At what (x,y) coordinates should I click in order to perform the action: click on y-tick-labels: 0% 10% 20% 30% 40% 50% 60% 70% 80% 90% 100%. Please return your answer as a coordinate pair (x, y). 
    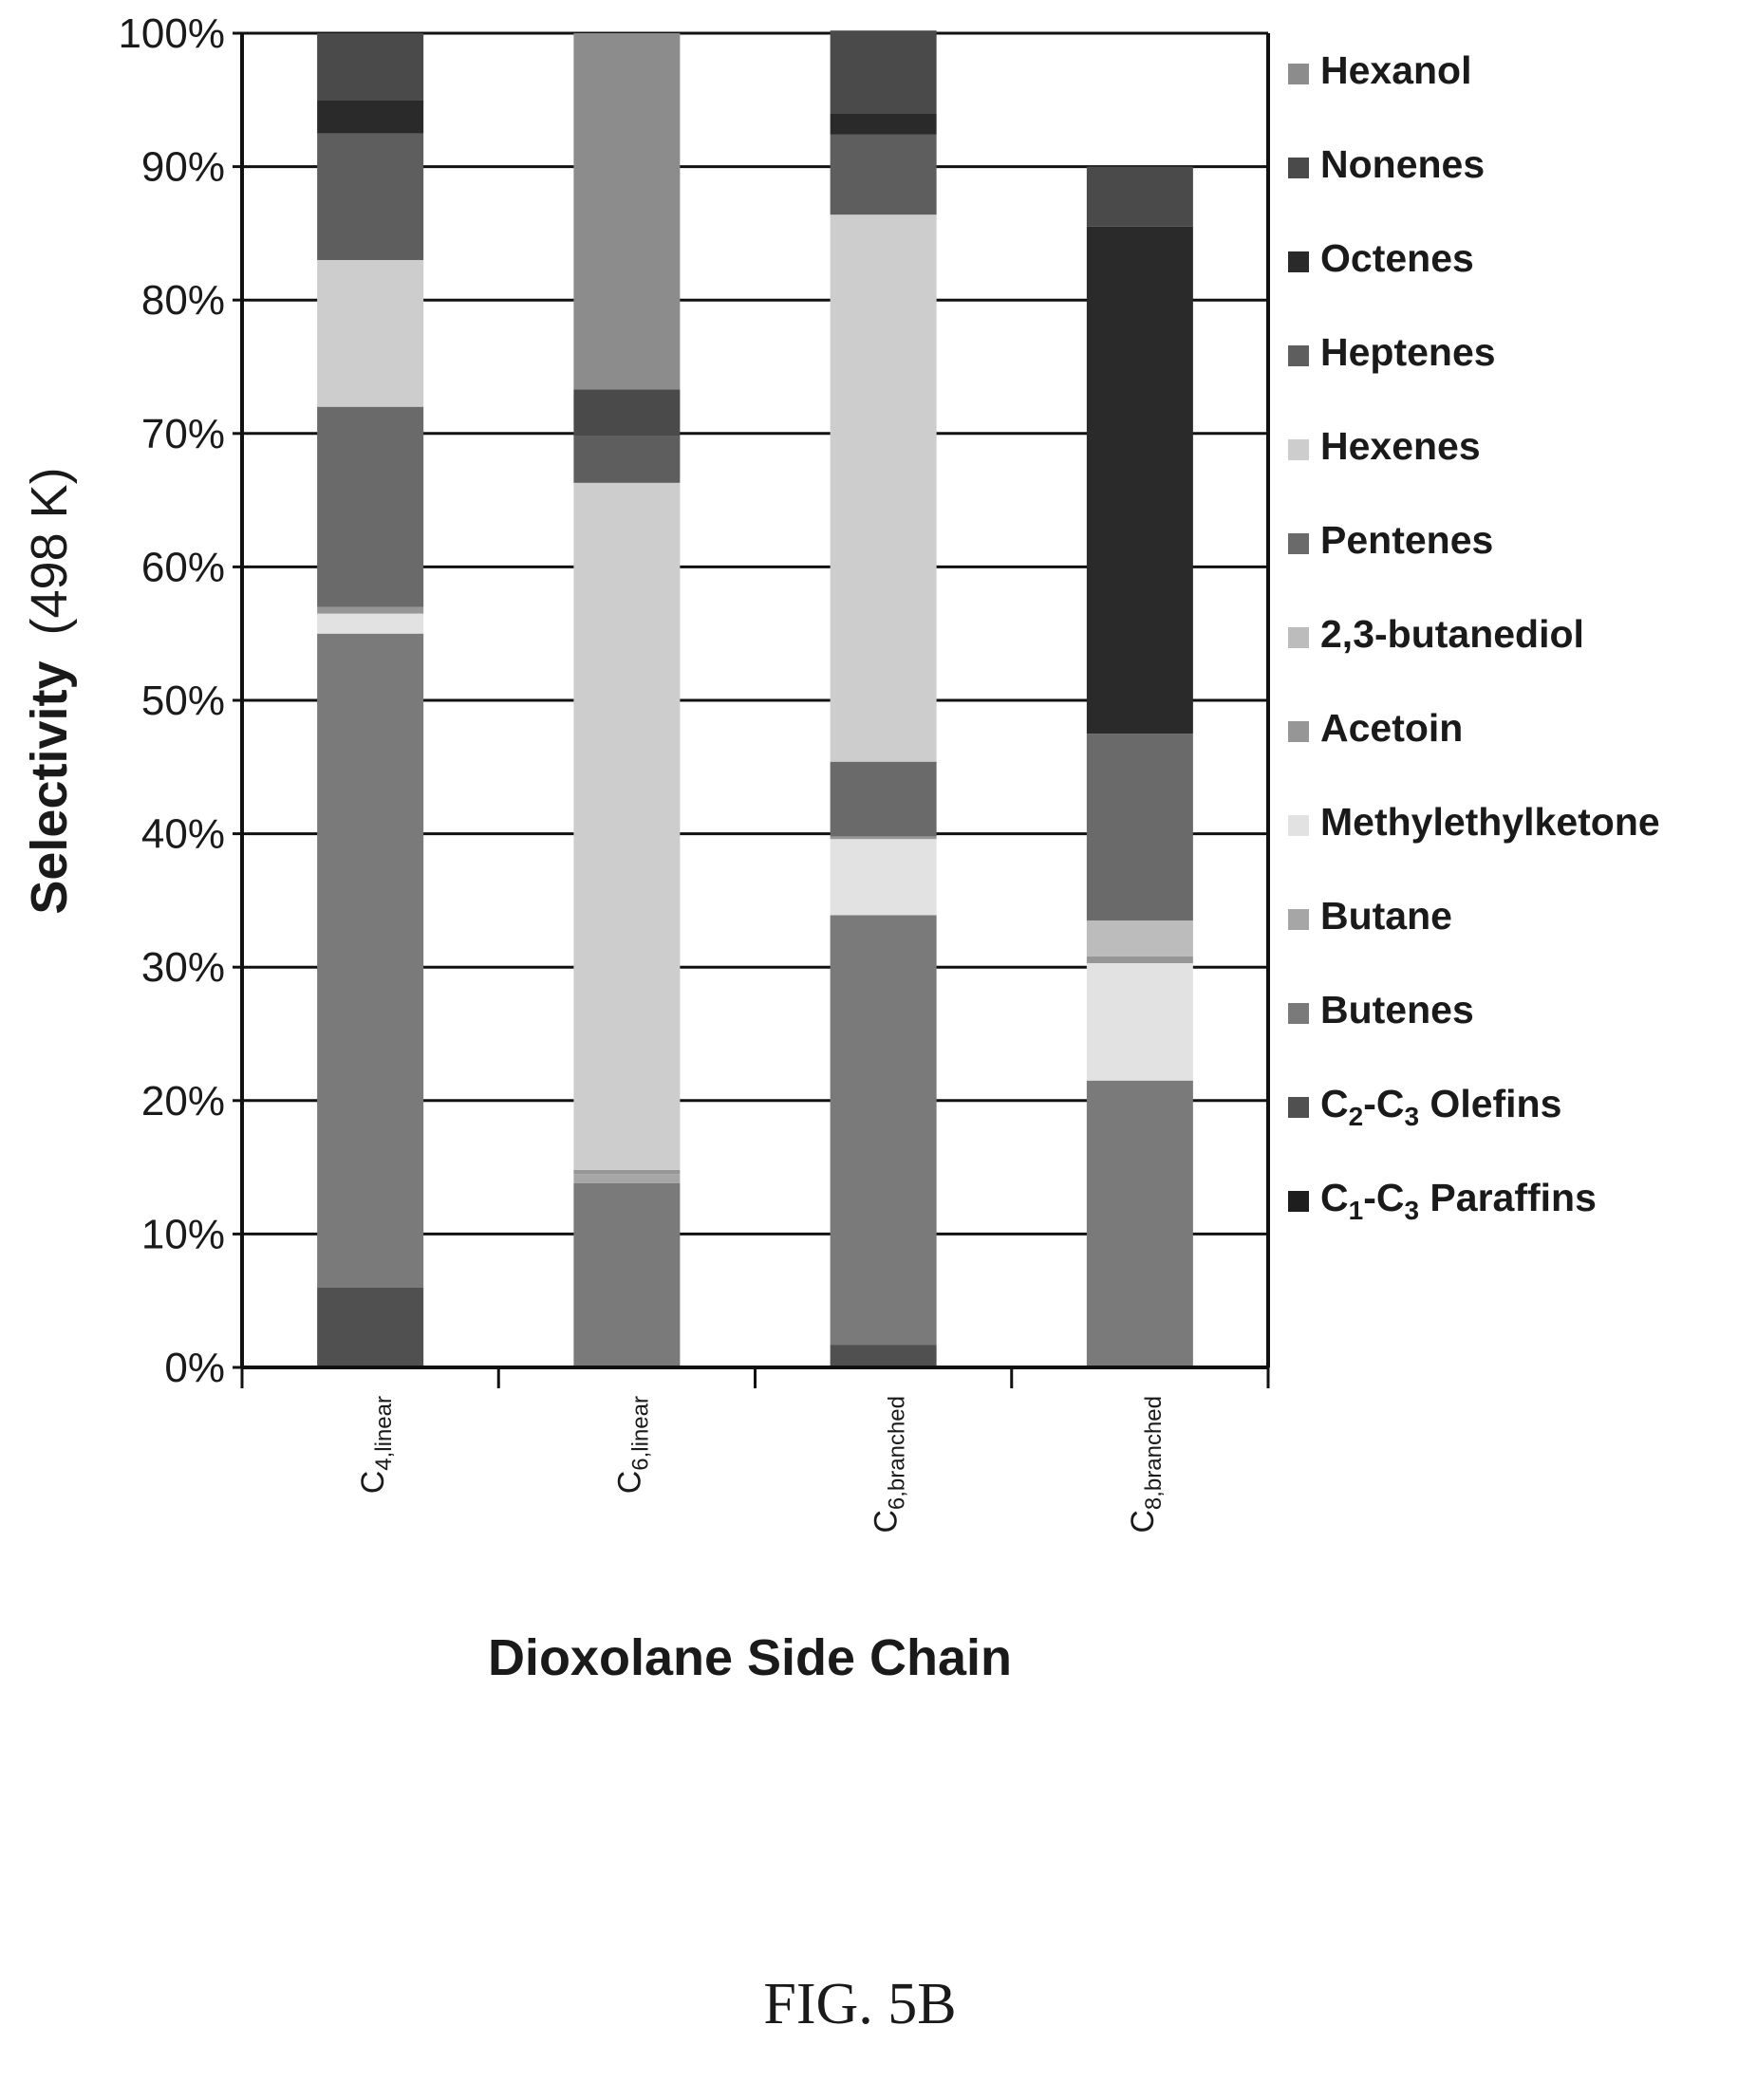
    Looking at the image, I should click on (171, 700).